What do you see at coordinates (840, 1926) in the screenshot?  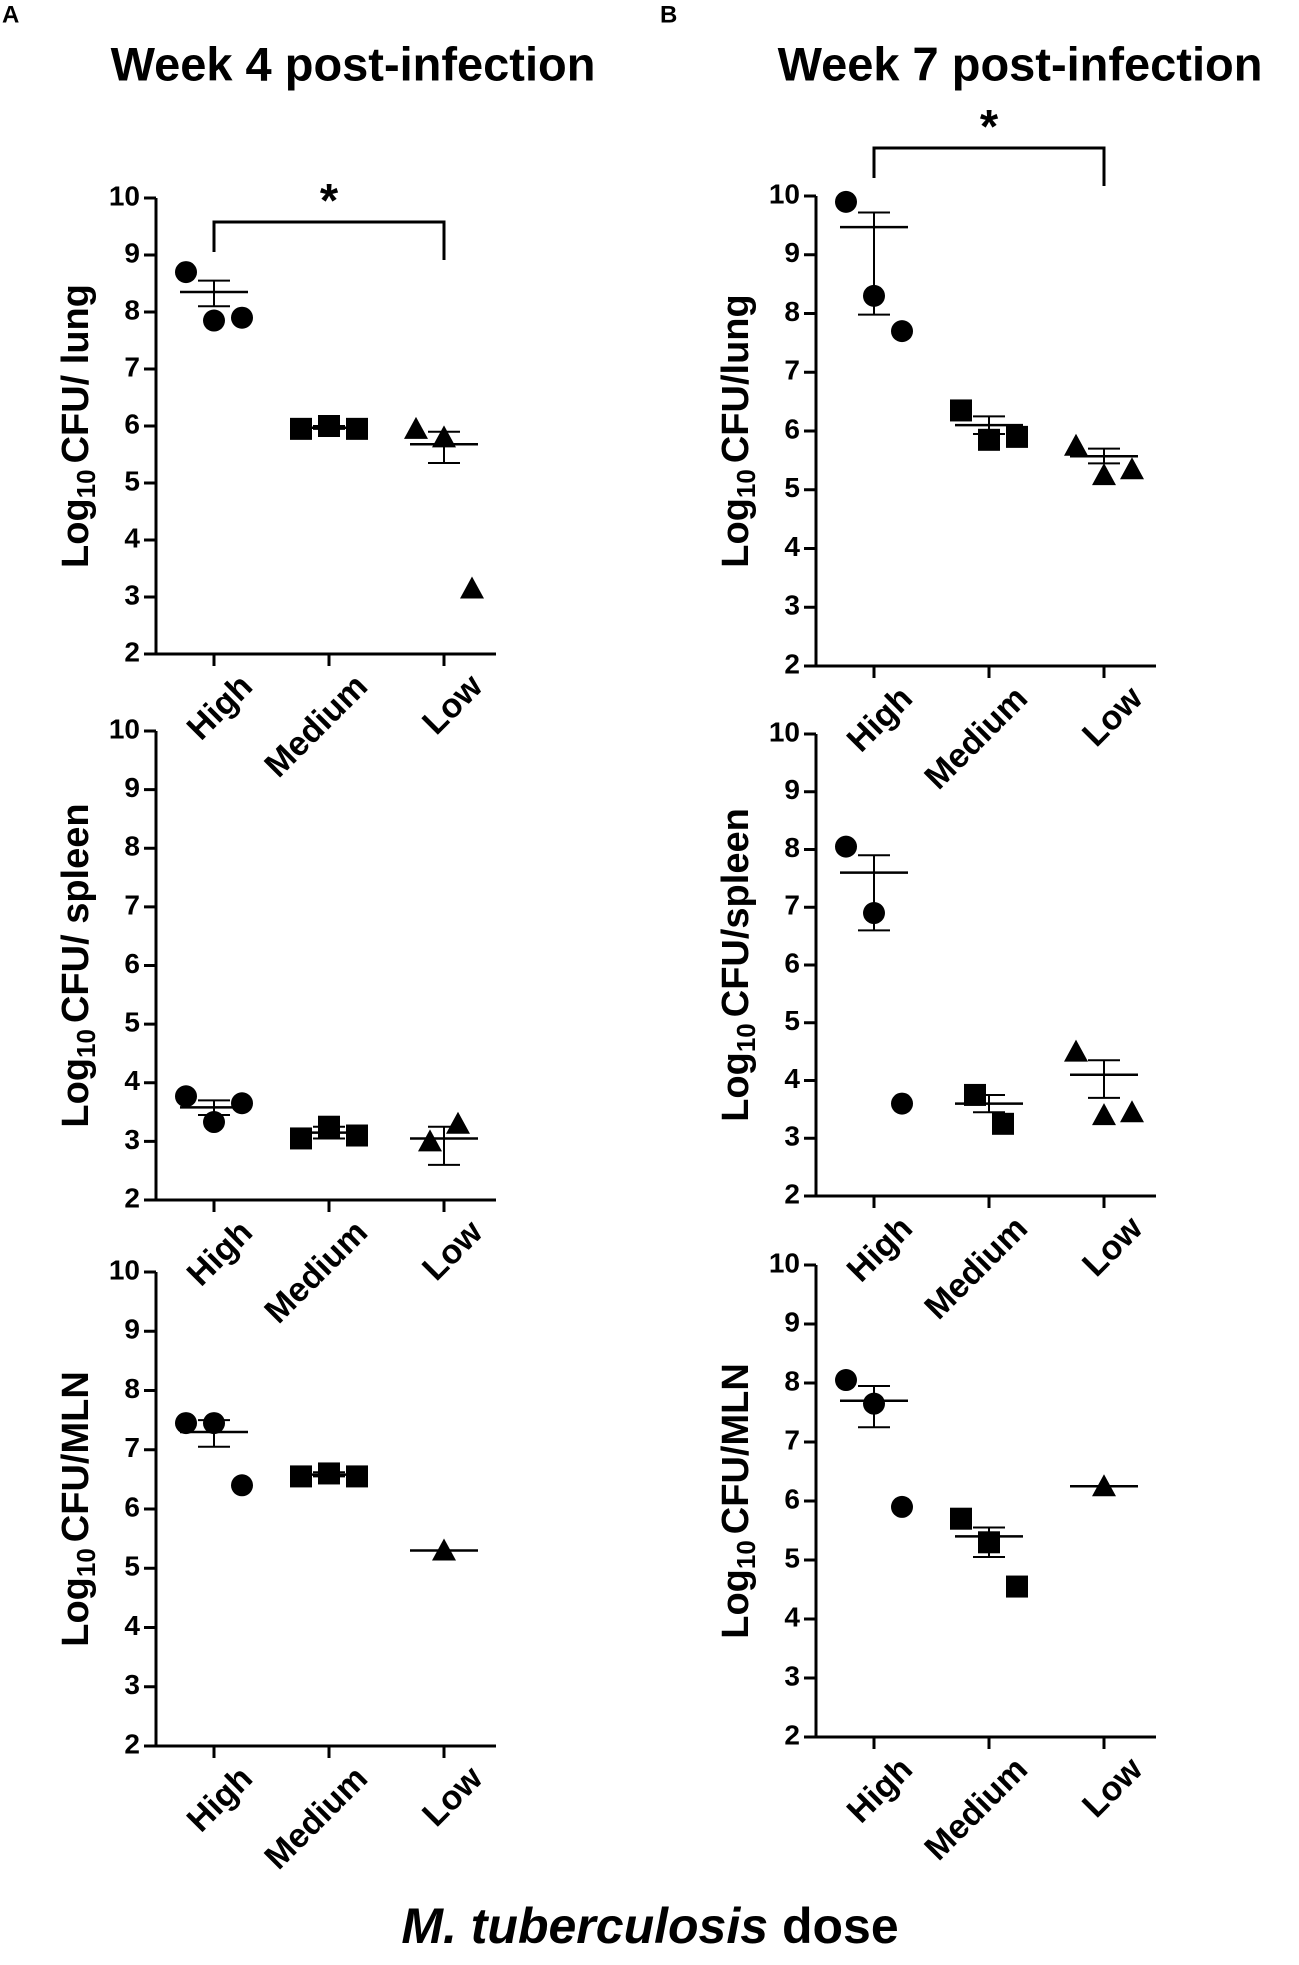 I see `x-axis-title-rest: dose` at bounding box center [840, 1926].